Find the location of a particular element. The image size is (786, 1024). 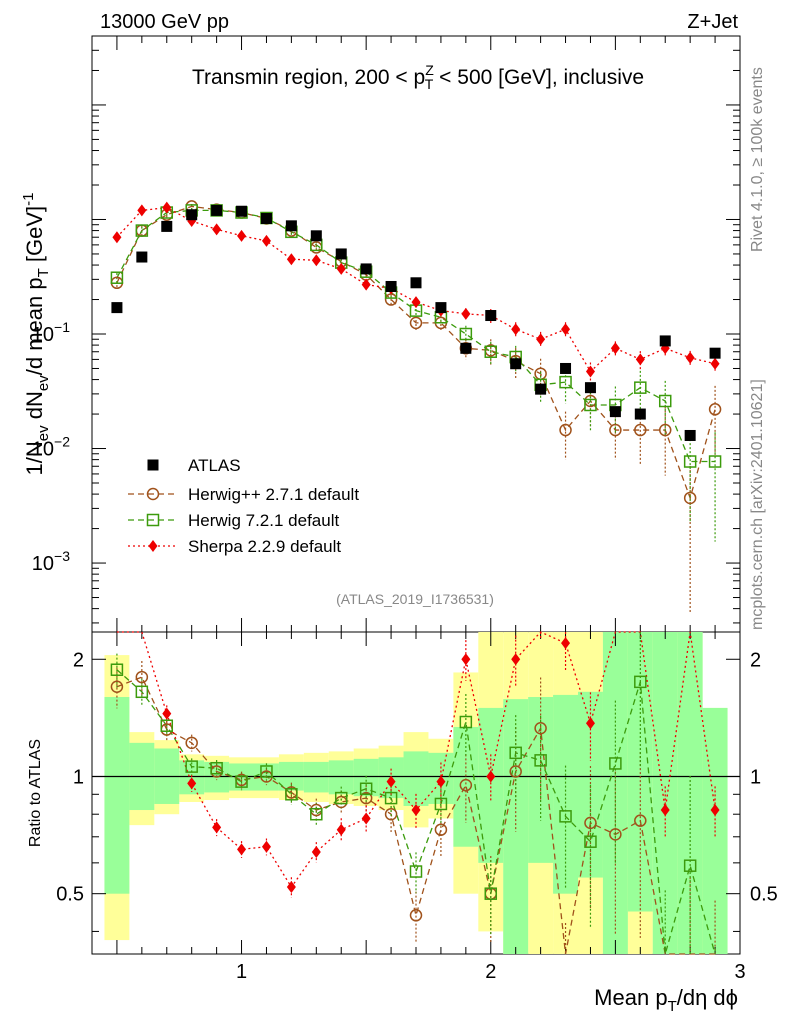

ratio-tick-label: 2 is located at coordinates (78, 660).